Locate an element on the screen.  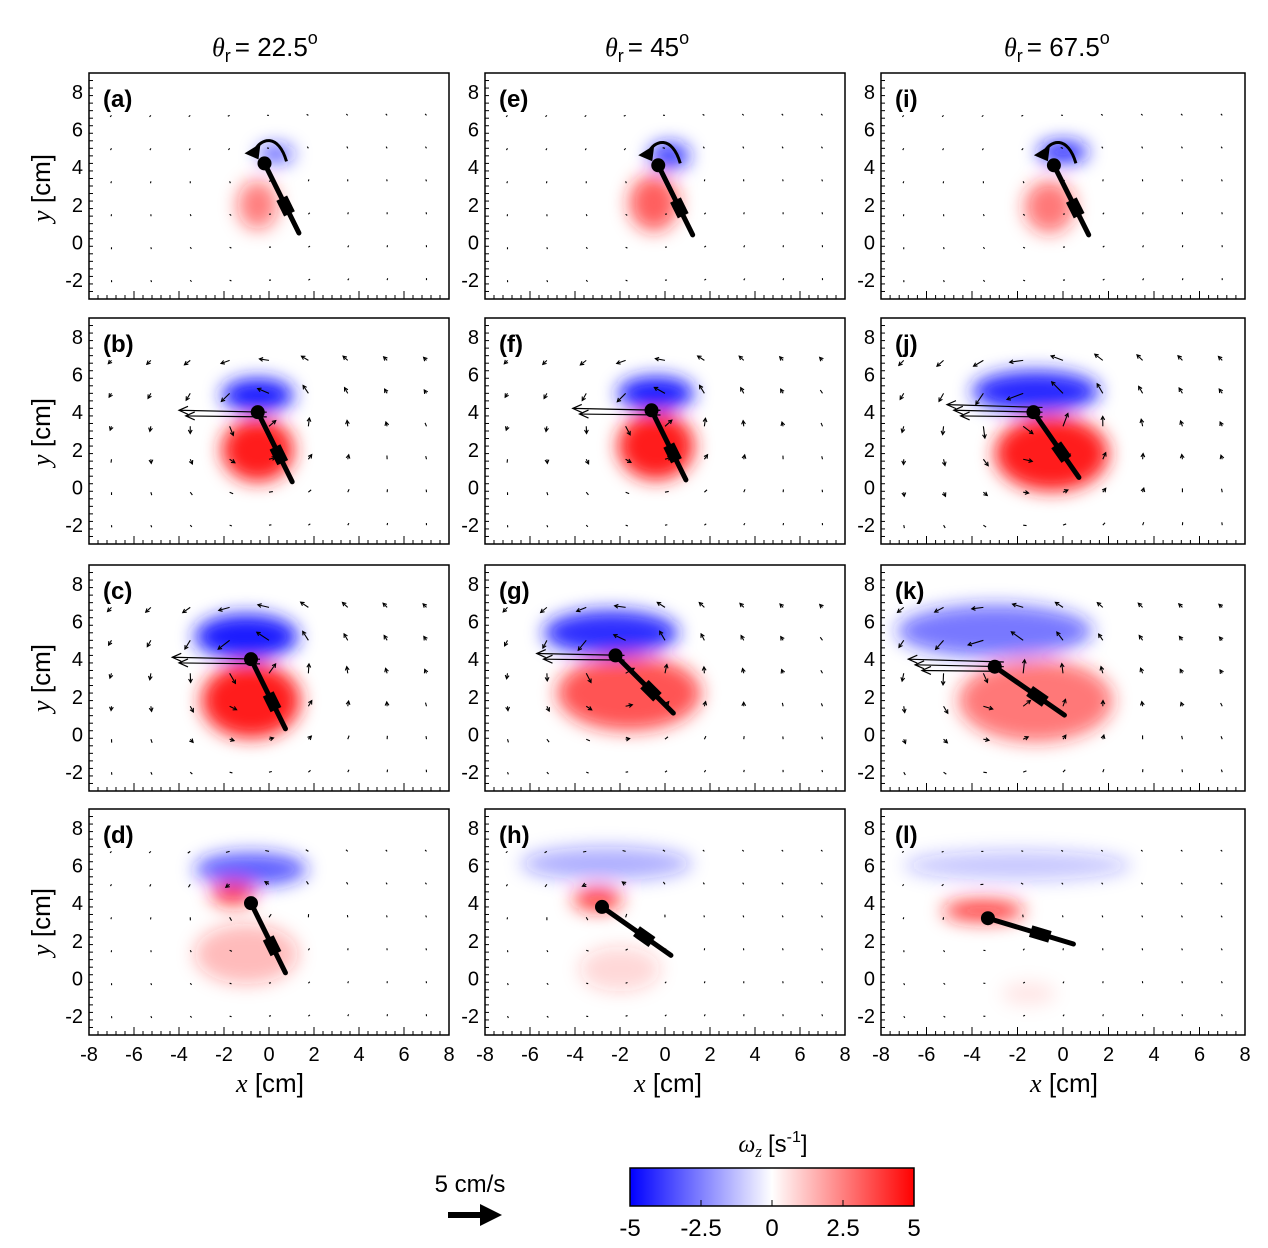
y-tick-label: 0 is located at coordinates (869, 489).